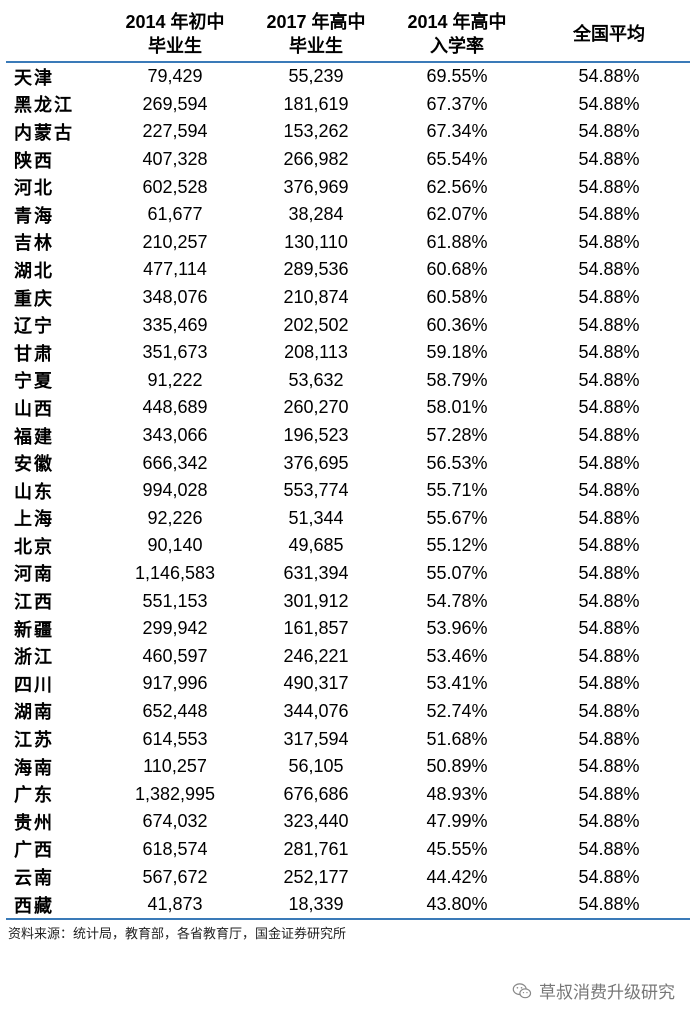 Image resolution: width=695 pixels, height=1022 pixels. Describe the element at coordinates (34, 188) in the screenshot. I see `cell-province: 河北` at that location.